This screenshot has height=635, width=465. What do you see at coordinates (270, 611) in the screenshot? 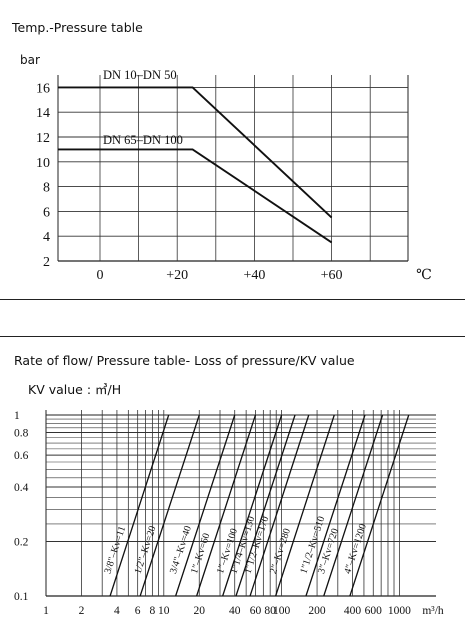
I see `x-tick-label: 80` at bounding box center [270, 611].